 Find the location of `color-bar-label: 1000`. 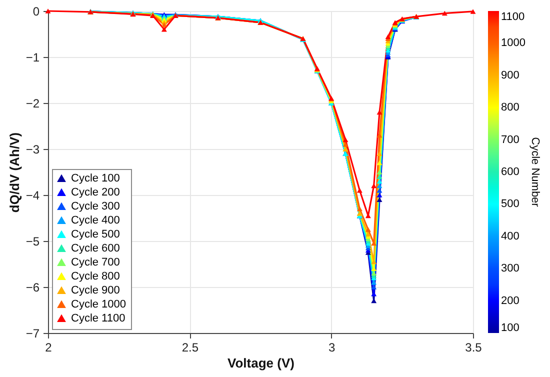

color-bar-label: 1000 is located at coordinates (513, 43).